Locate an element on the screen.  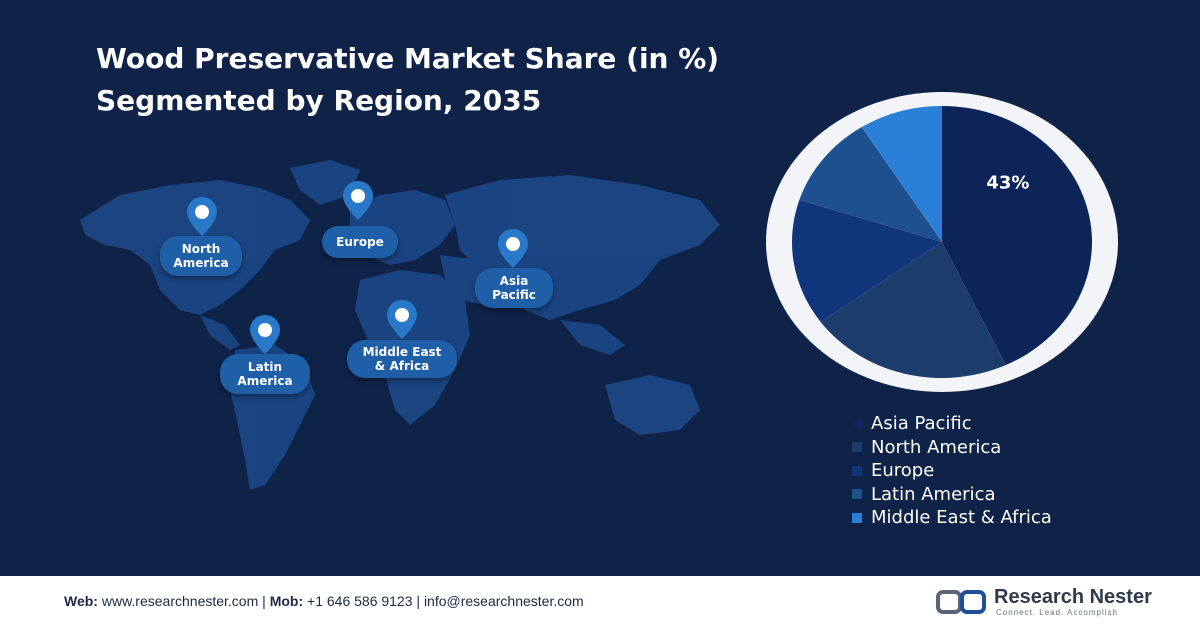
region-label-north-america: North America is located at coordinates (201, 256).